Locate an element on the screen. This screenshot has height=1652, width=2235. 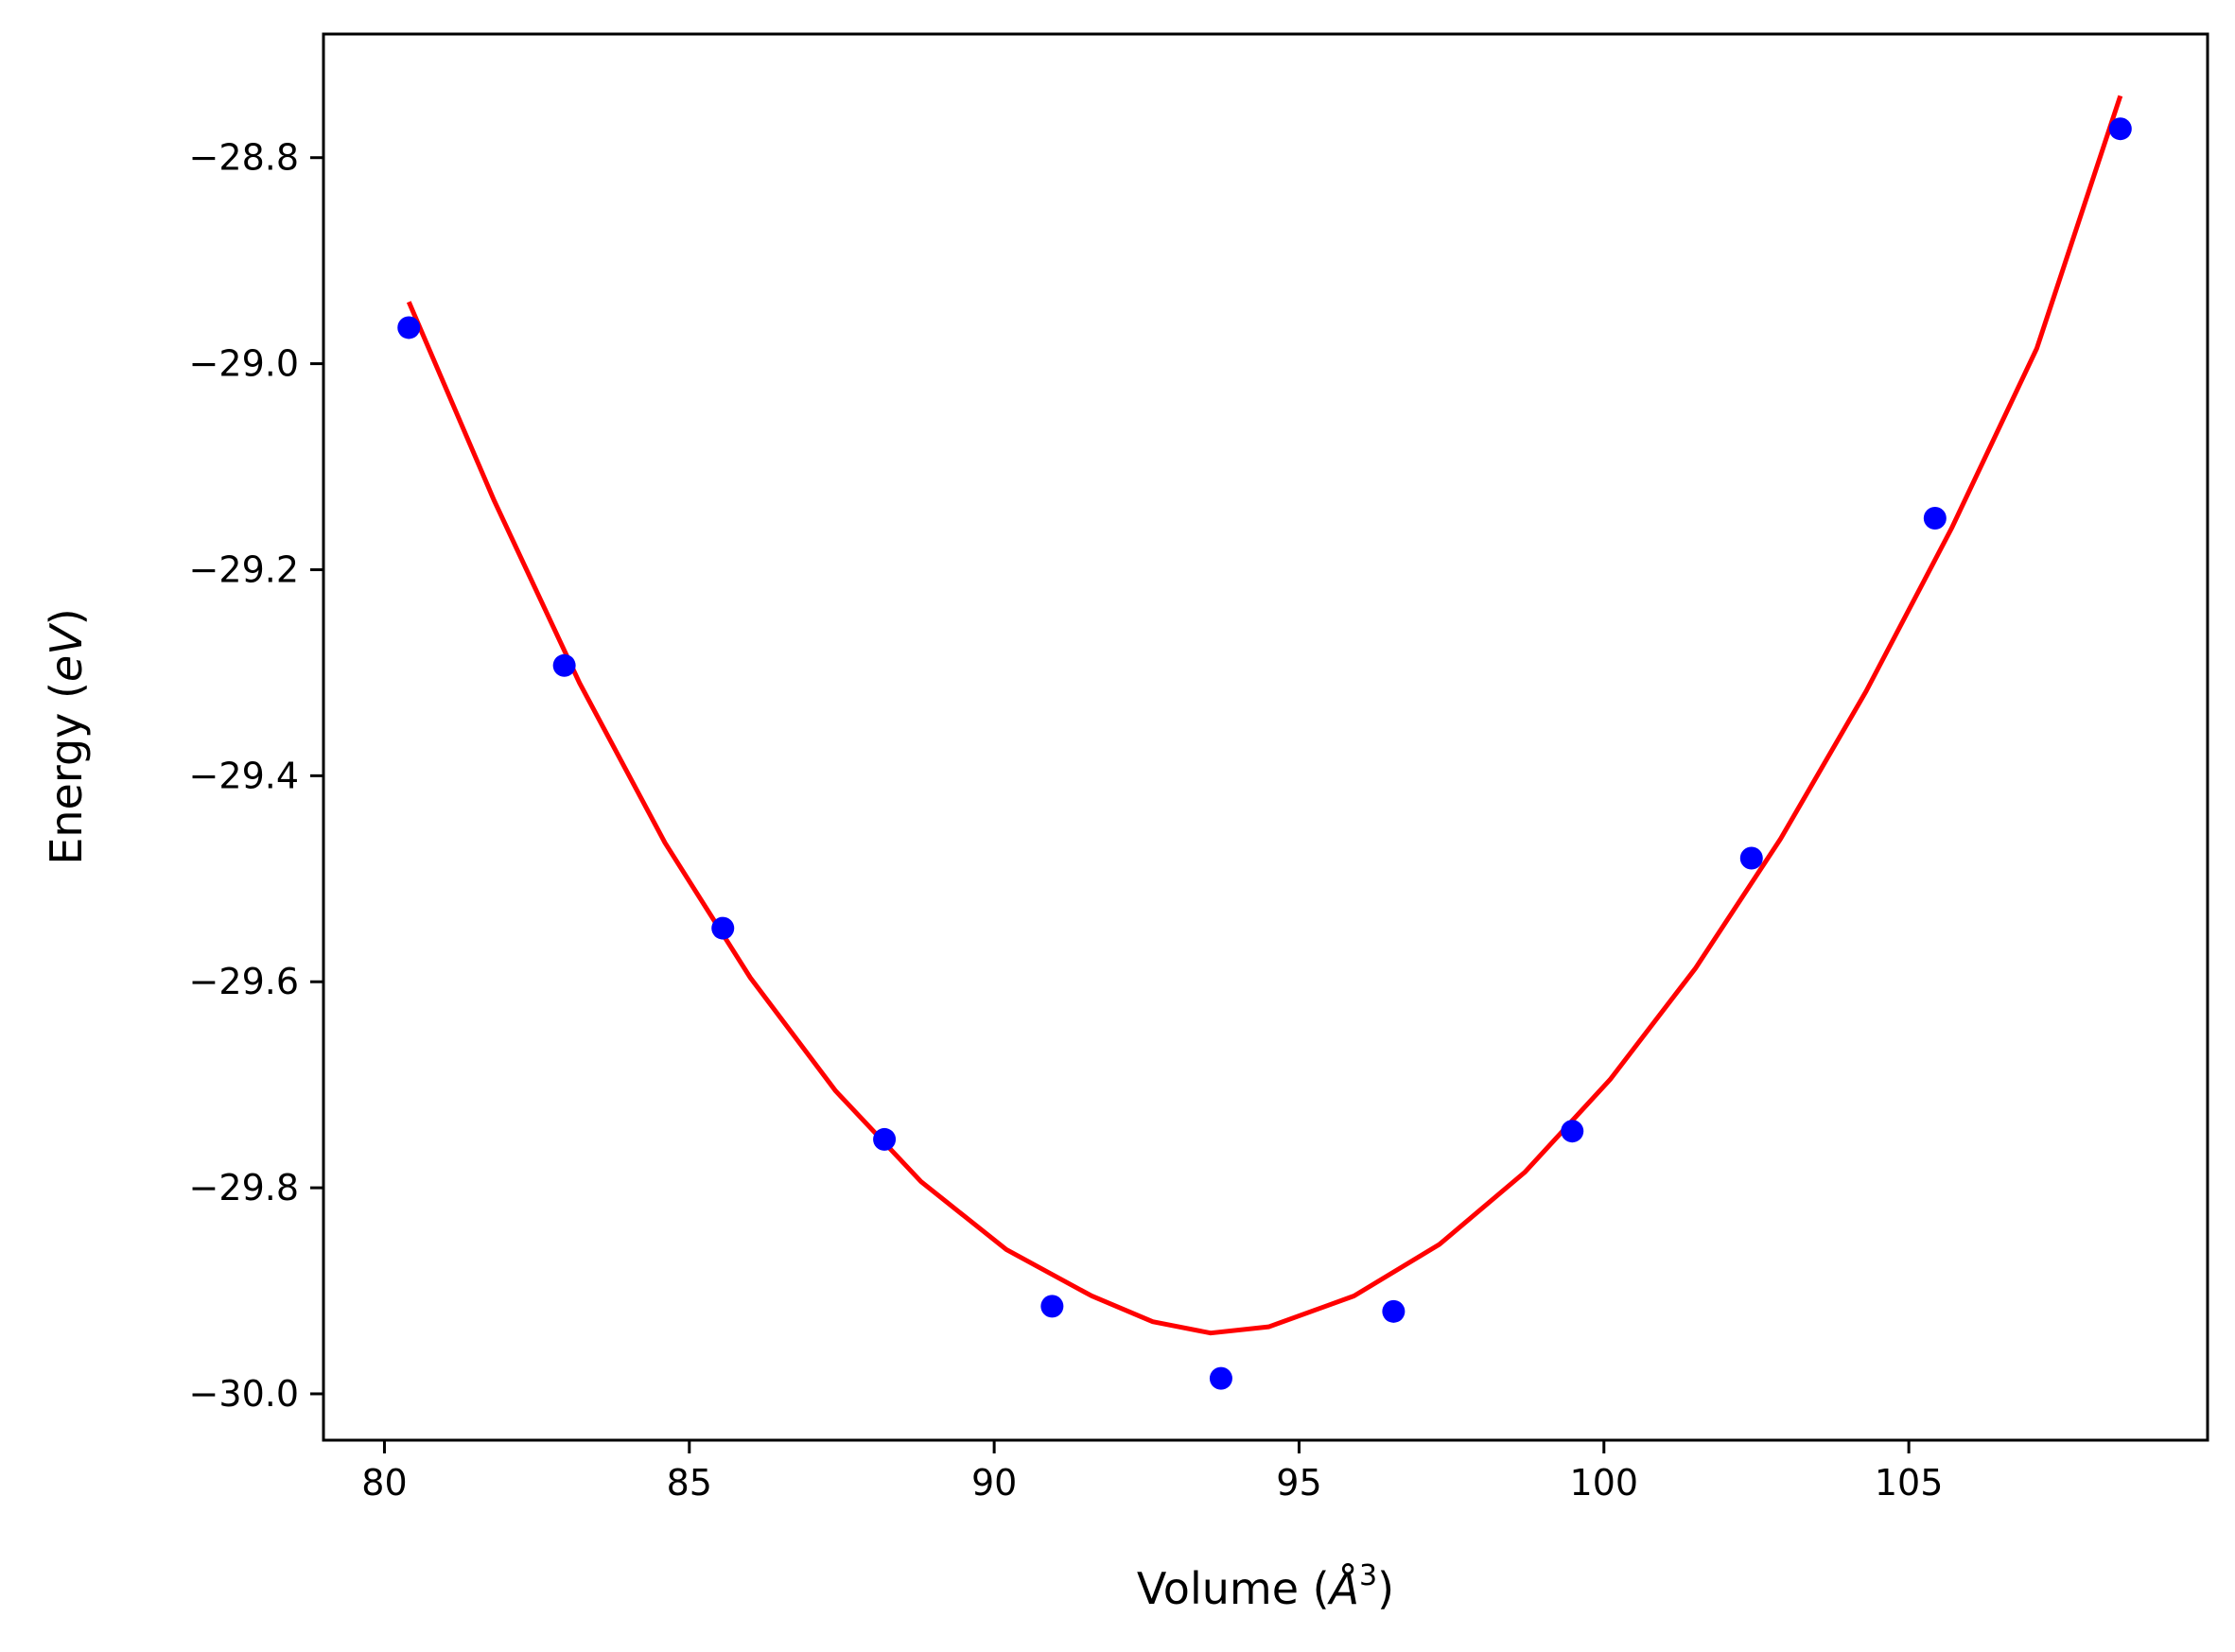
y-tick-label: −30.0 is located at coordinates (244, 1394).